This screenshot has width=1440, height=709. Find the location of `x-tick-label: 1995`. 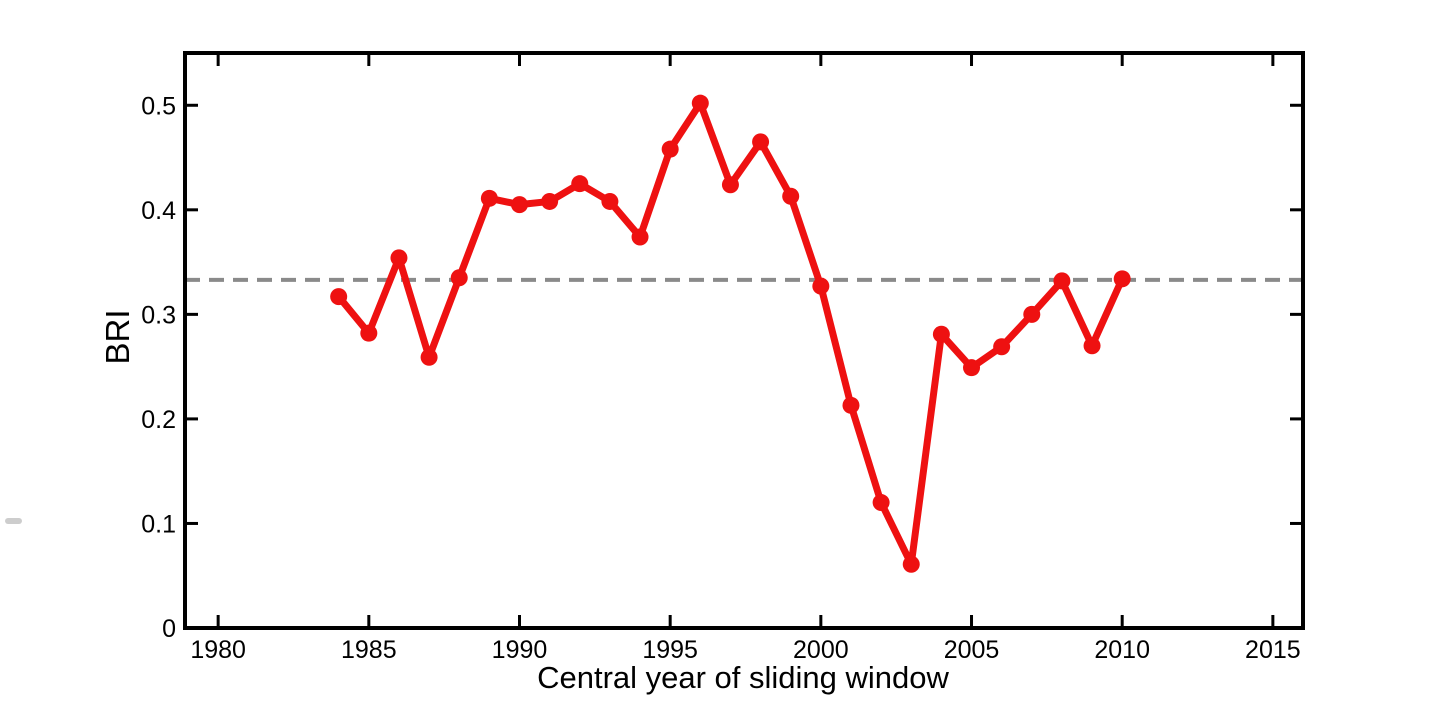

x-tick-label: 1995 is located at coordinates (670, 650).